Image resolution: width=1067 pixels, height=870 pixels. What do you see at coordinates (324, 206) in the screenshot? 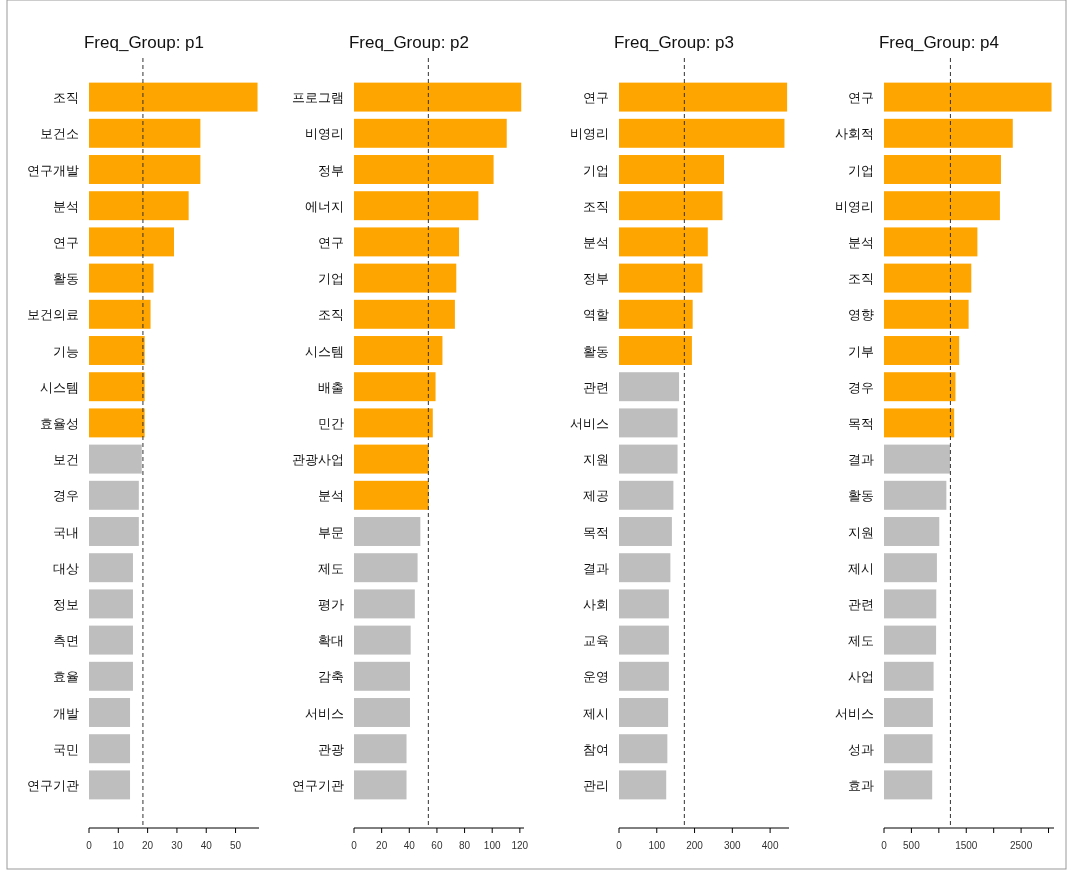
I see `y-tick-label: 에너지` at bounding box center [324, 206].